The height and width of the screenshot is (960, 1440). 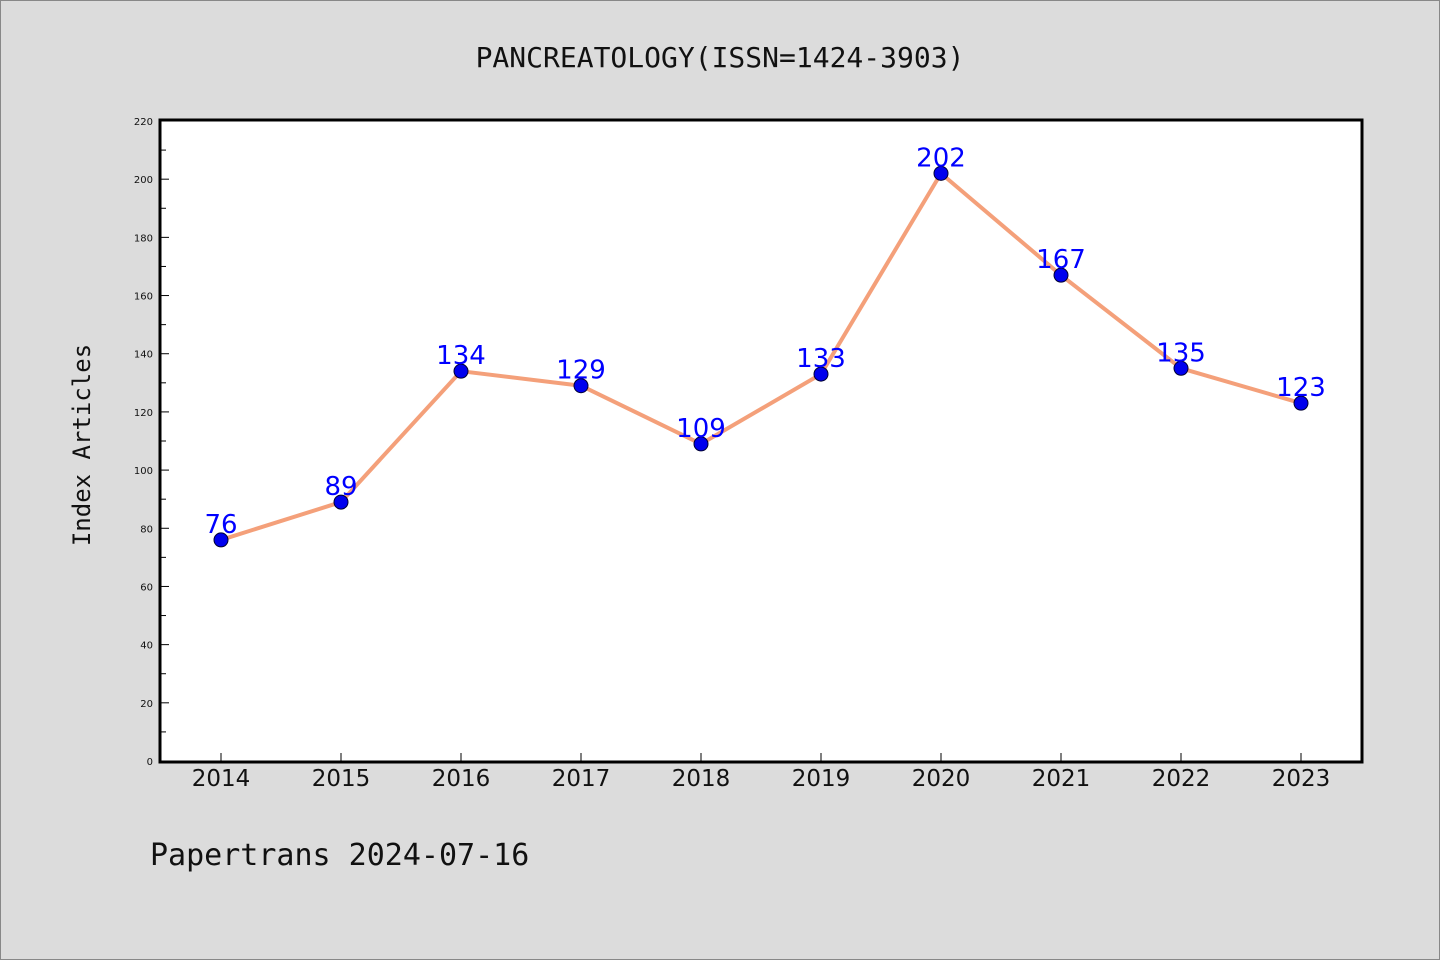 I want to click on data-label: 134, so click(x=461, y=356).